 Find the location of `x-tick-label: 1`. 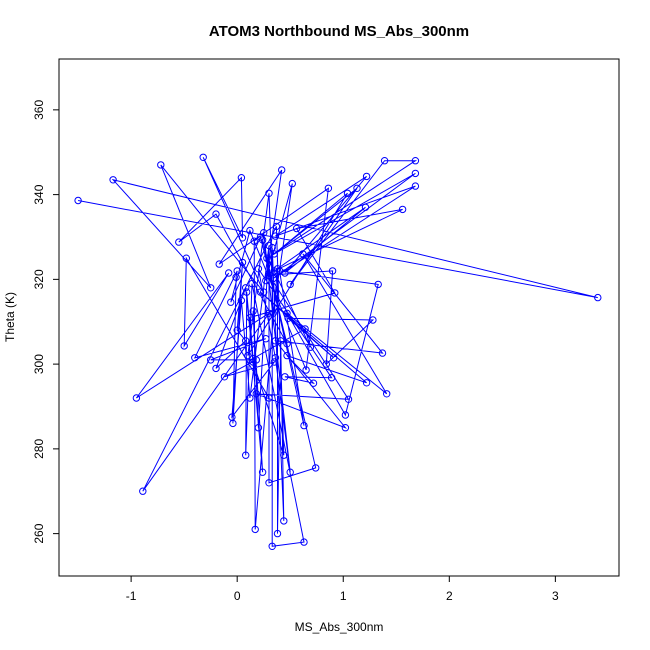

x-tick-label: 1 is located at coordinates (343, 596).